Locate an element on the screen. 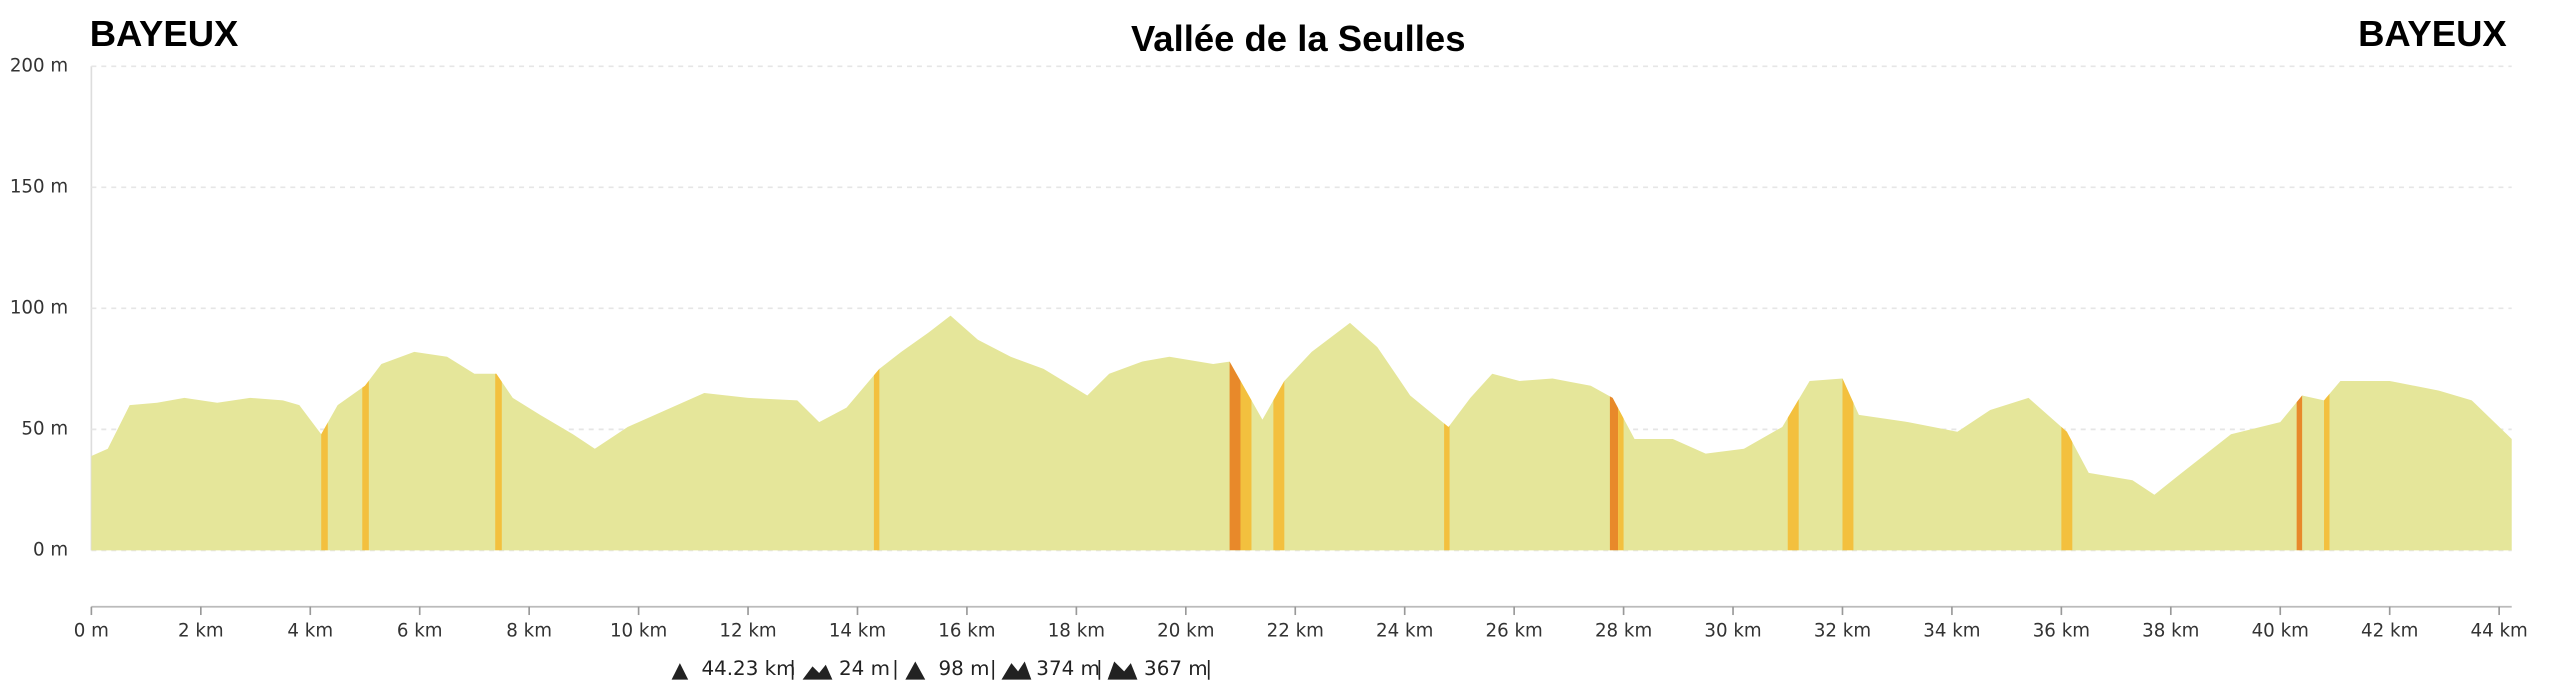 Image resolution: width=2560 pixels, height=683 pixels. x-tick-label: 0 m is located at coordinates (91, 631).